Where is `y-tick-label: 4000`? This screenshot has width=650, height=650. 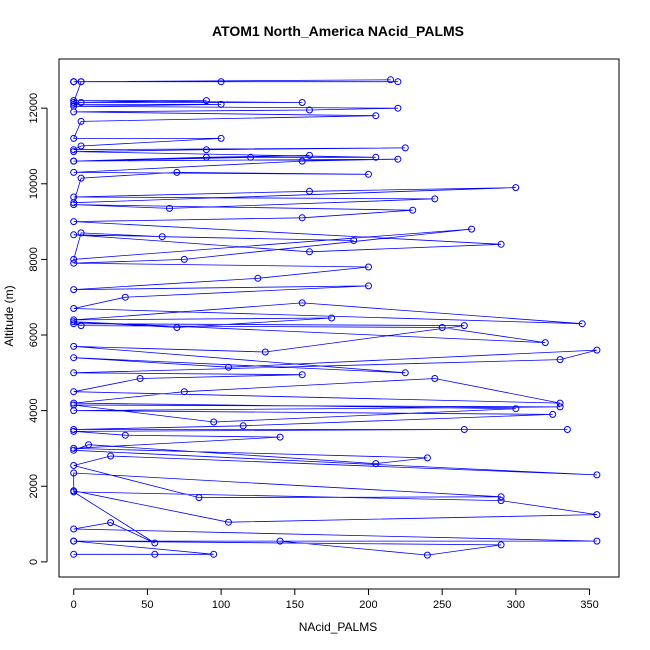
y-tick-label: 4000 is located at coordinates (34, 410).